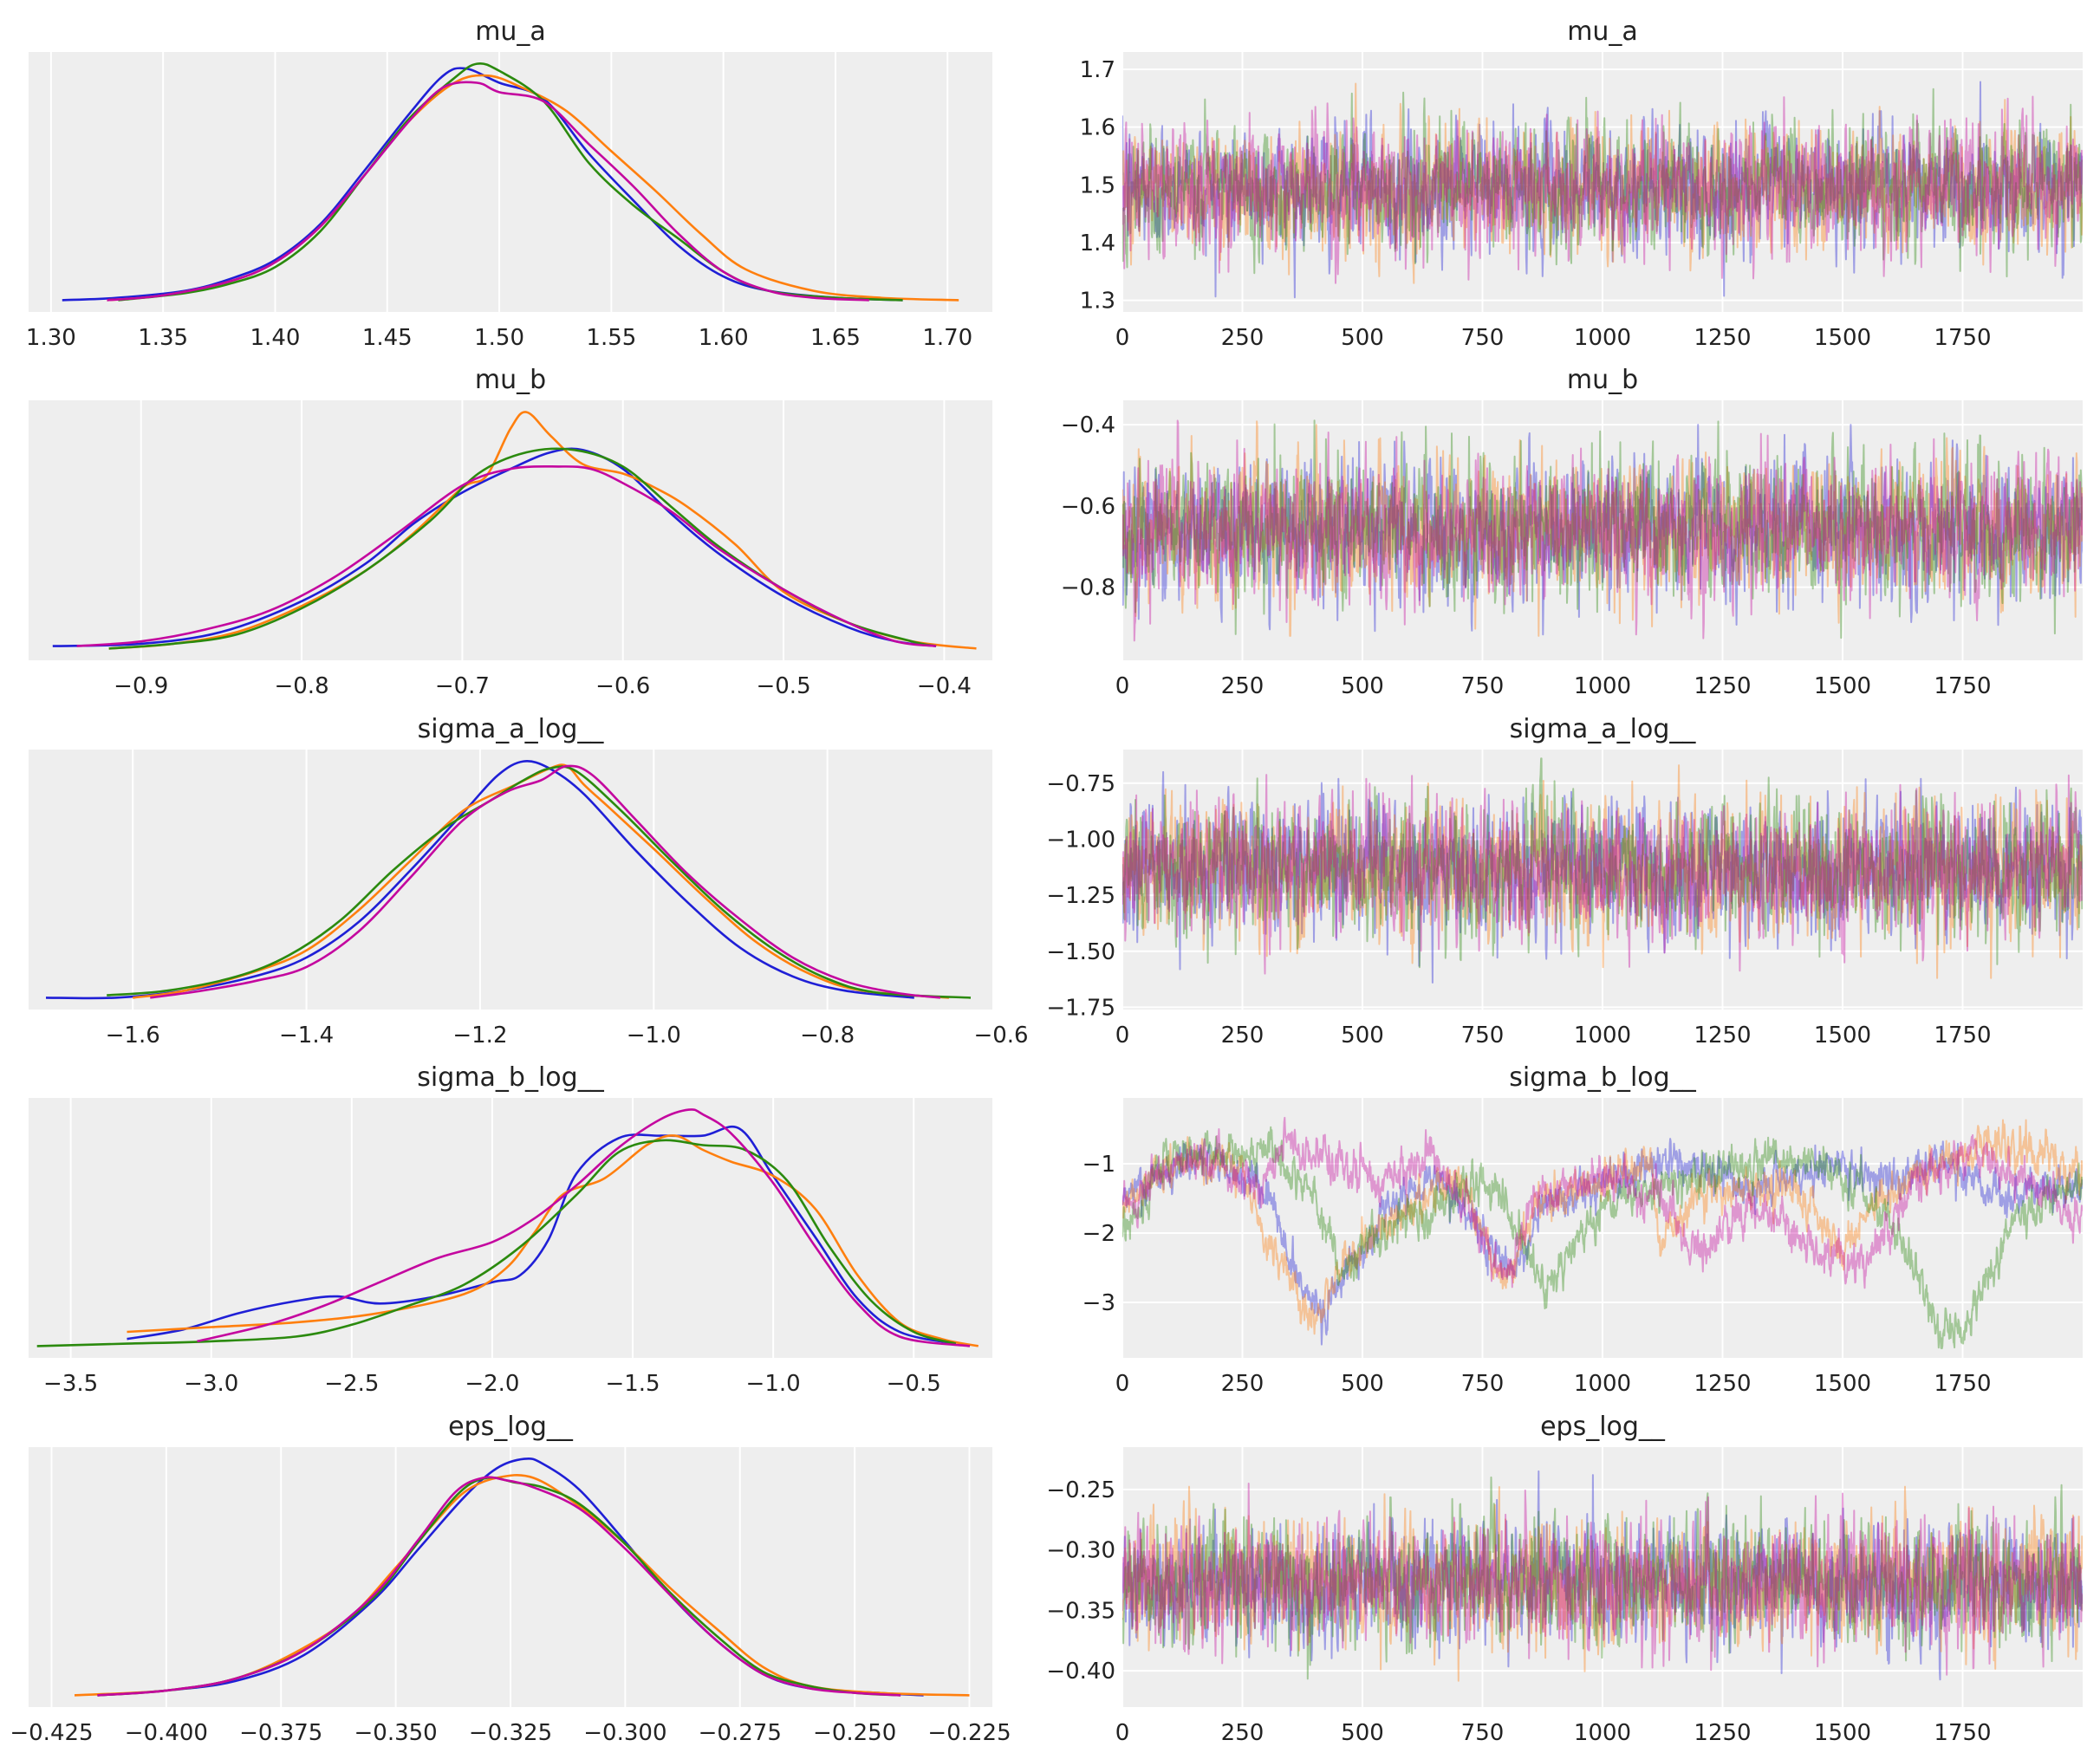 Image resolution: width=2100 pixels, height=1753 pixels. I want to click on x-tick-label: −0.250, so click(854, 1733).